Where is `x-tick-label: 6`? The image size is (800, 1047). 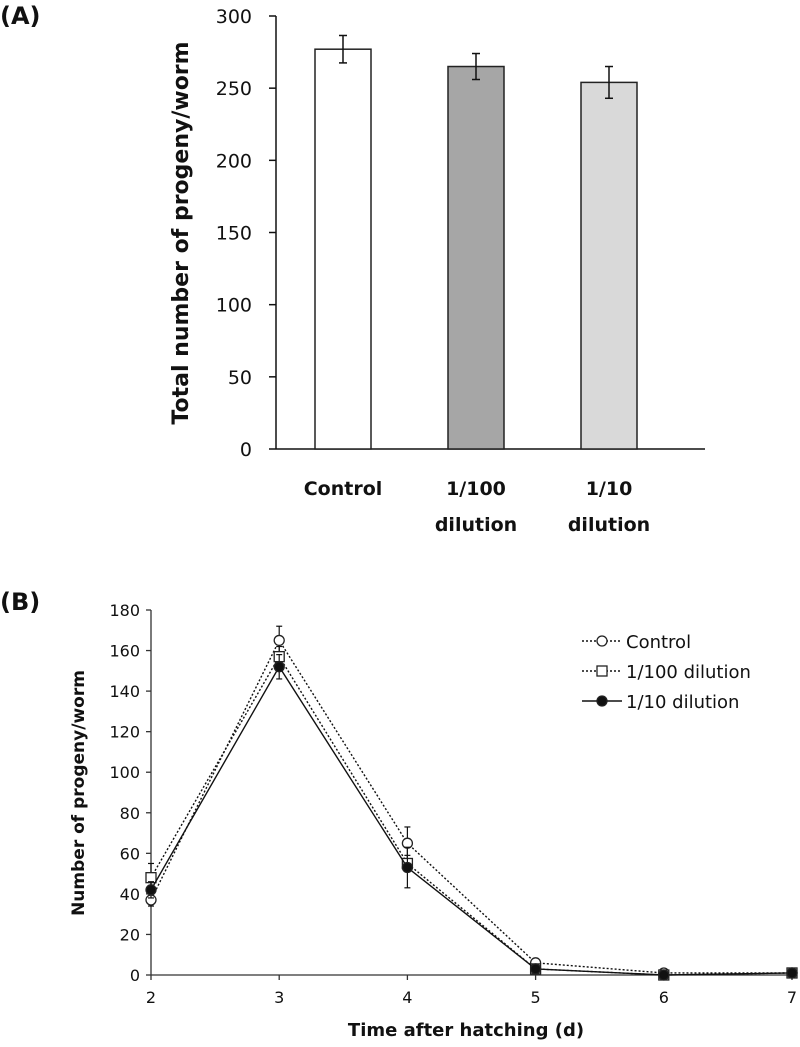 x-tick-label: 6 is located at coordinates (664, 997).